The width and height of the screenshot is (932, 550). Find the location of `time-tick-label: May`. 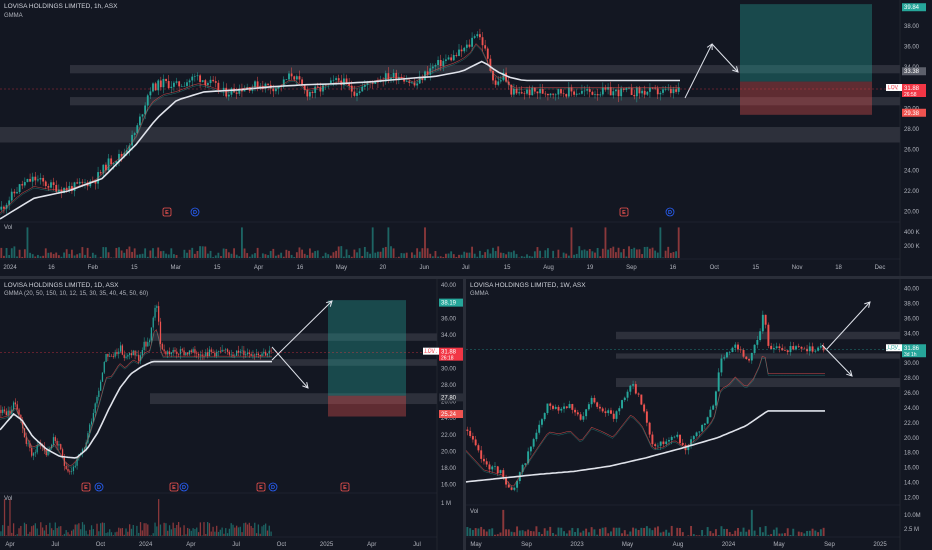

time-tick-label: May is located at coordinates (341, 268).